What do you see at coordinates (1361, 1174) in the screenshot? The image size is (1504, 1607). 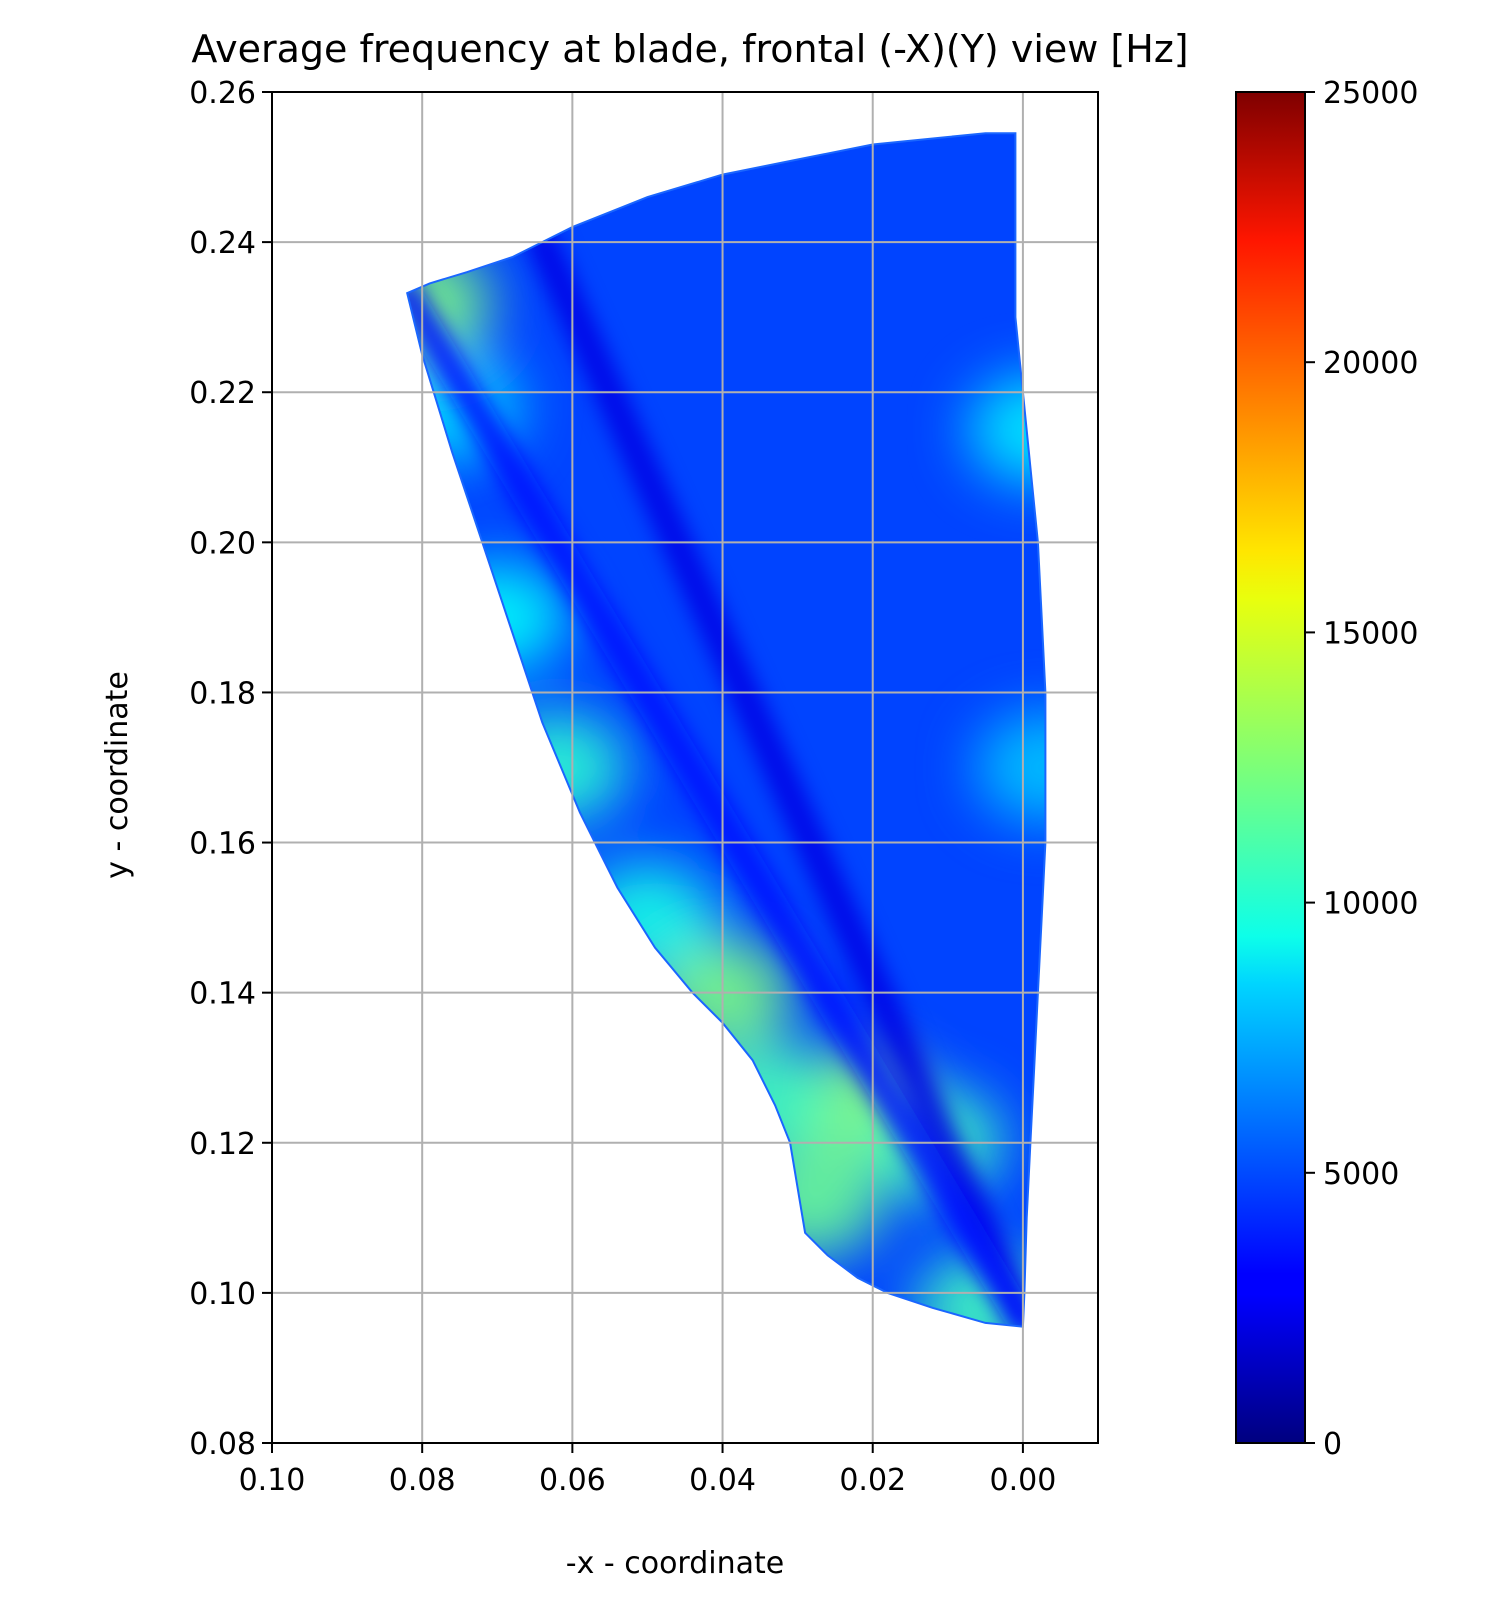 I see `colorbar-tick-label: 5000` at bounding box center [1361, 1174].